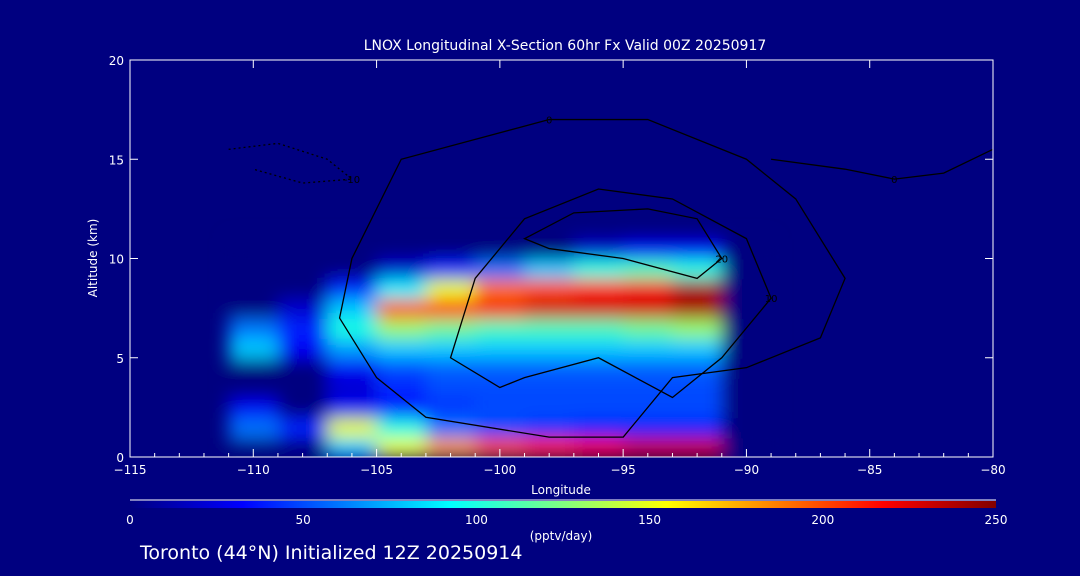  What do you see at coordinates (331, 553) in the screenshot?
I see `footer-caption: Toronto (44°N) Initialized 12Z 20250914` at bounding box center [331, 553].